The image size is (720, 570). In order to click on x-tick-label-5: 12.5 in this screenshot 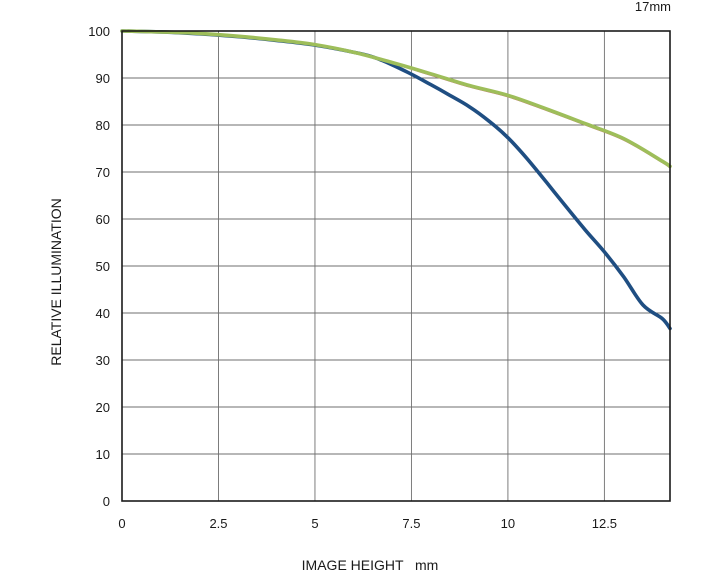, I will do `click(604, 523)`.